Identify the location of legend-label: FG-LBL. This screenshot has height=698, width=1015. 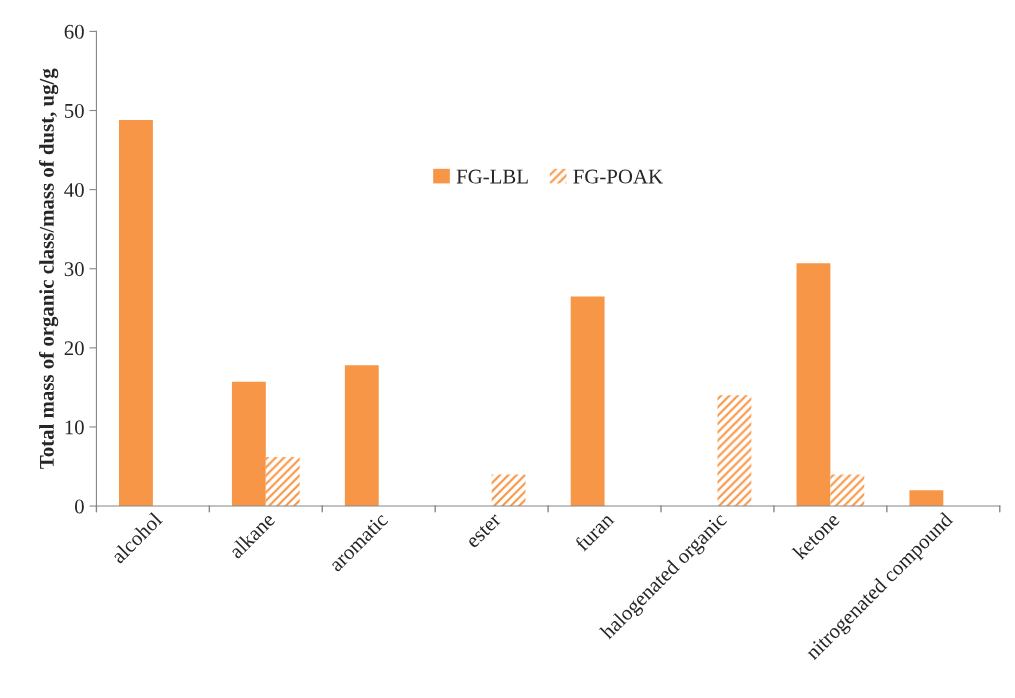
(492, 176).